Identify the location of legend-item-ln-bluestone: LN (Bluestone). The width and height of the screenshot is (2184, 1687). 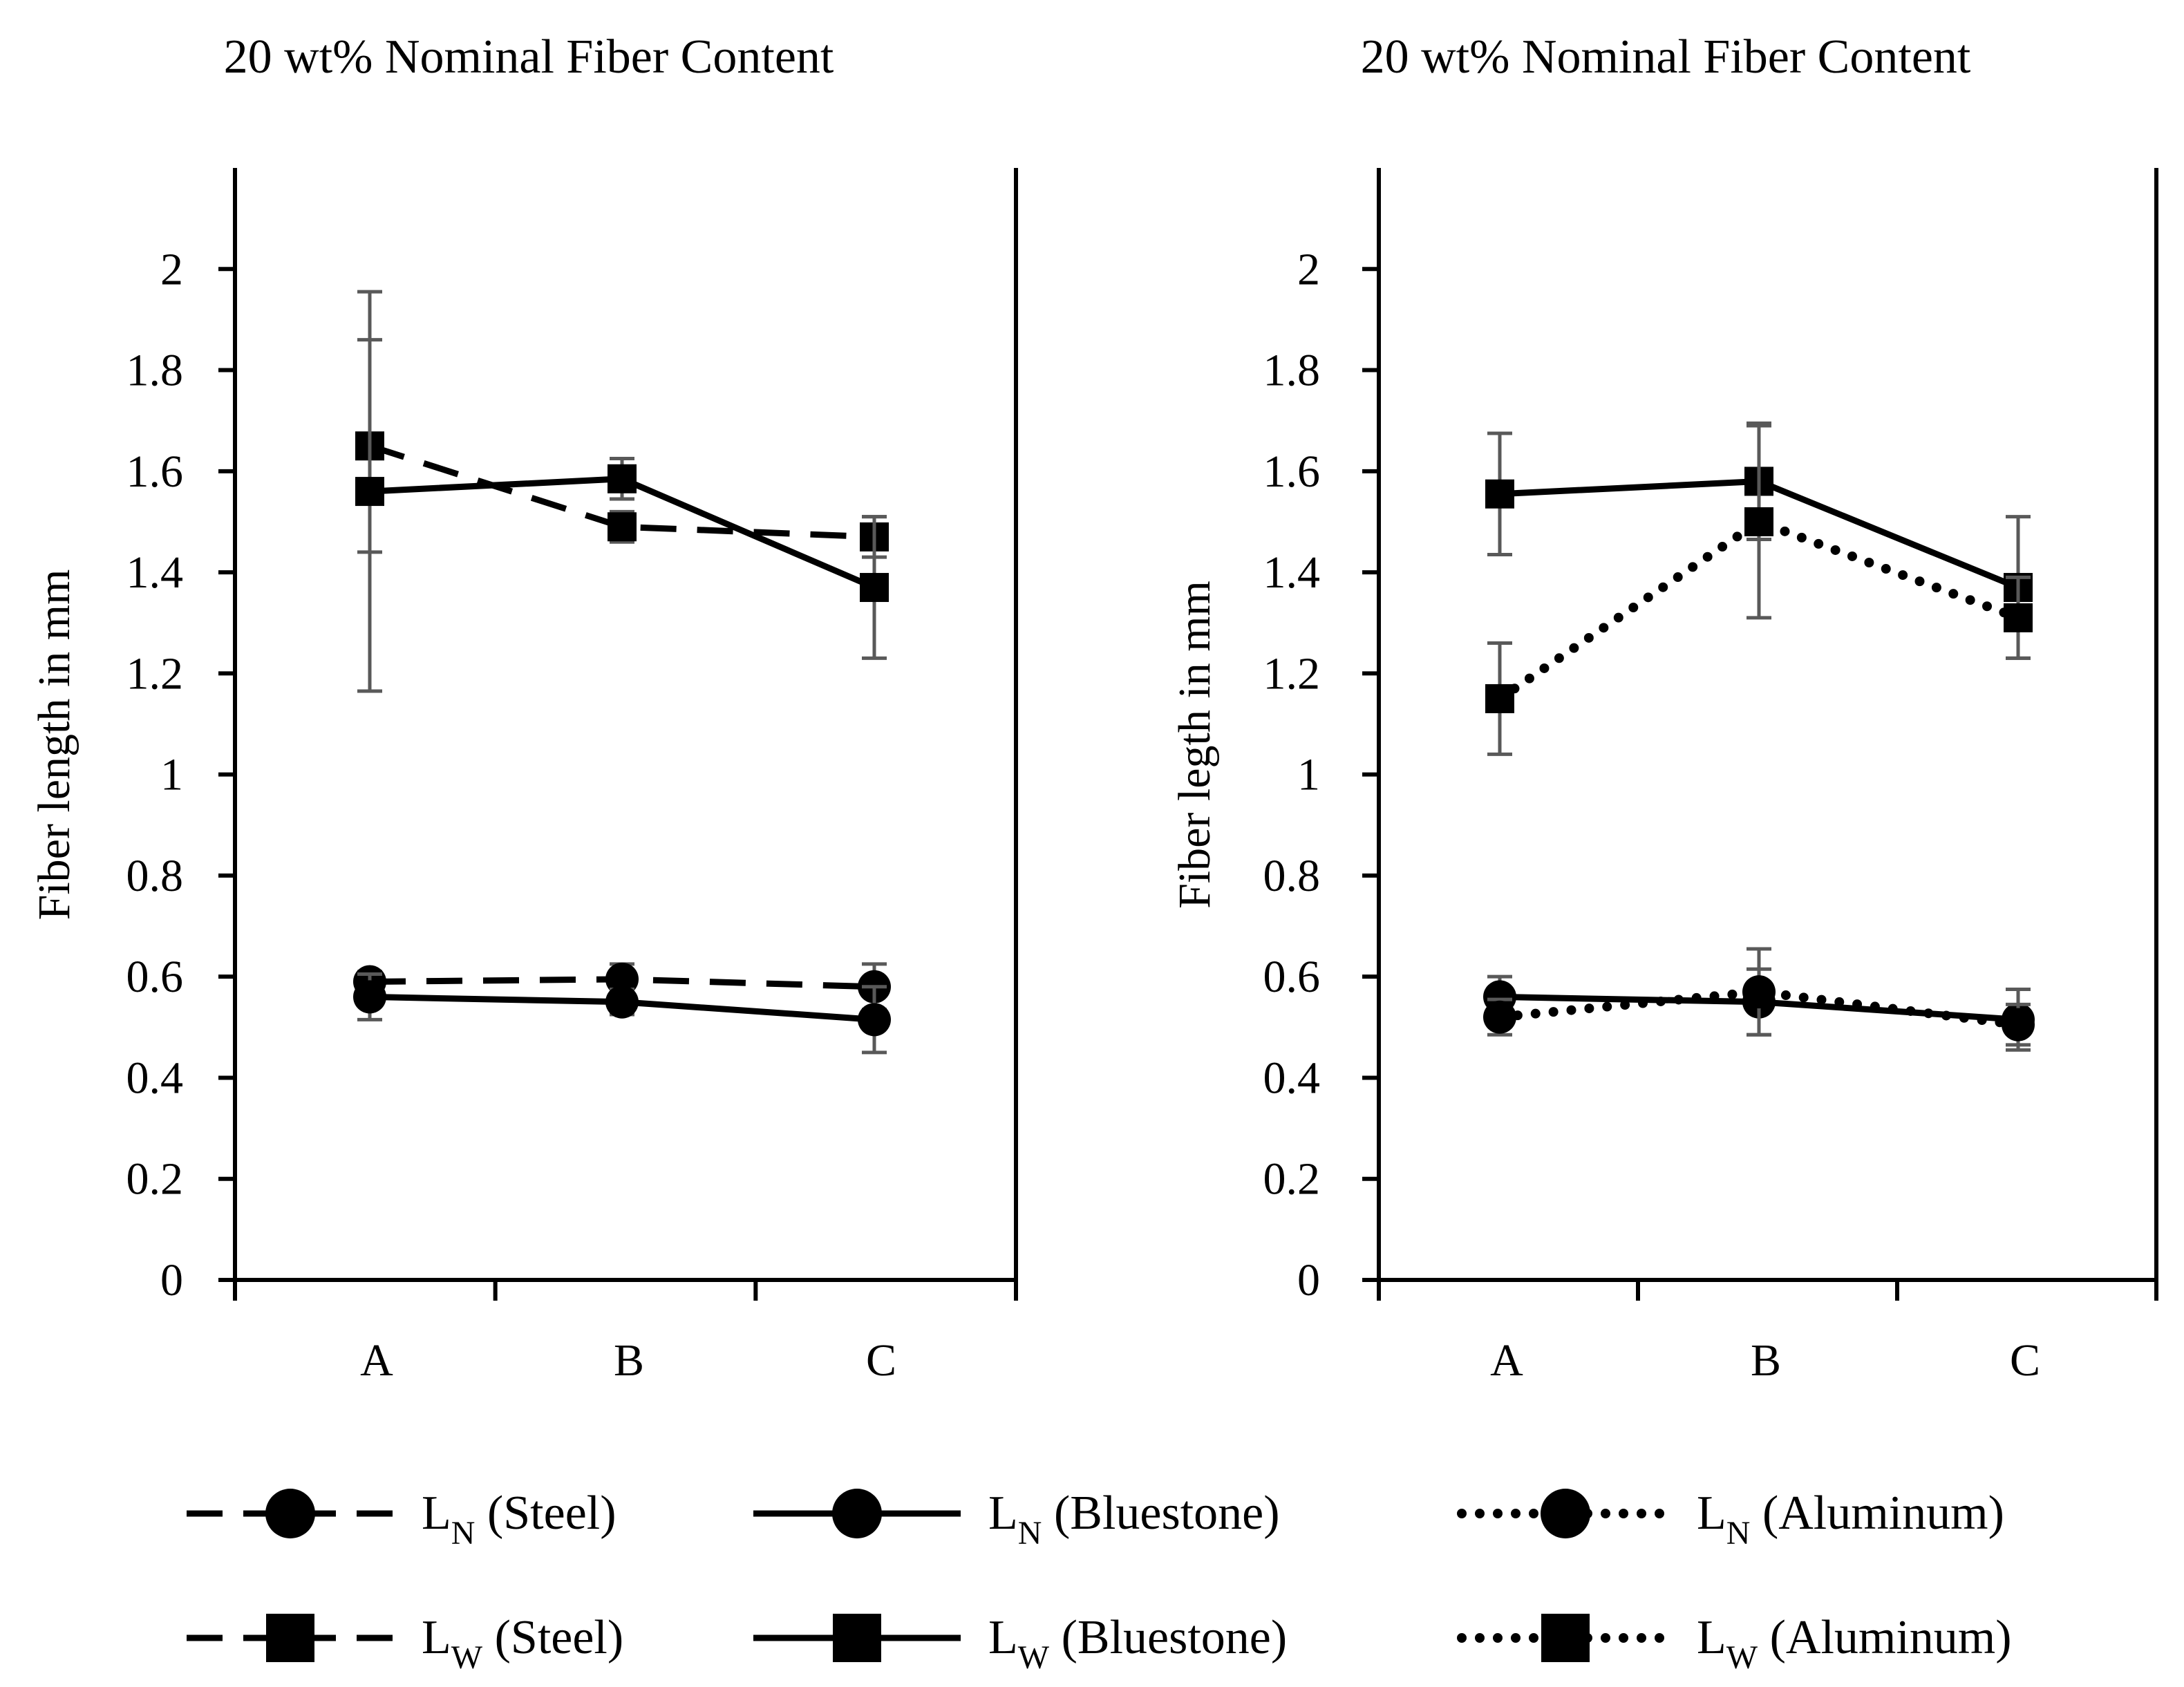
(1016, 1519).